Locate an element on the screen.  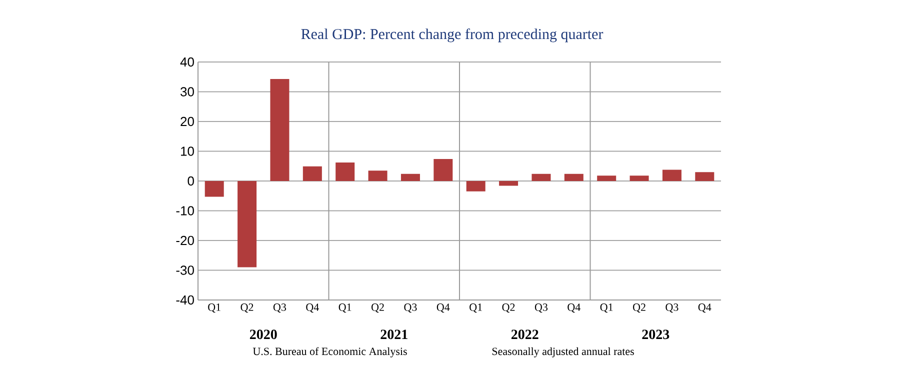
text: 2021 is located at coordinates (394, 335).